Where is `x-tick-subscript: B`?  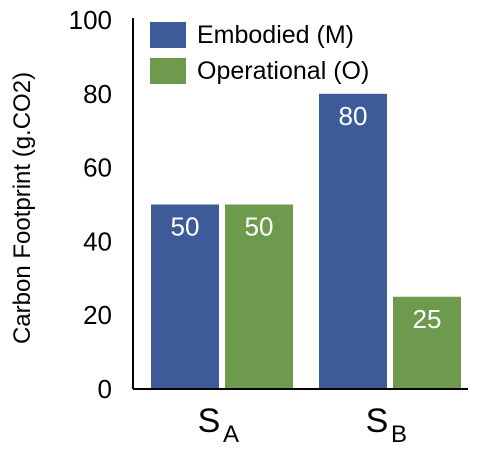
x-tick-subscript: B is located at coordinates (399, 434).